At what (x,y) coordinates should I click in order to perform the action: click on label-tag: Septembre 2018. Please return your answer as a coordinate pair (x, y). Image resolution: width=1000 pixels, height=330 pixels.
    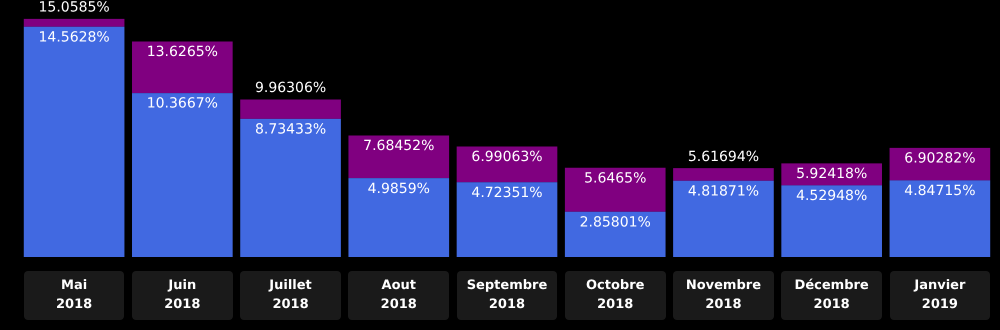
    Looking at the image, I should click on (507, 295).